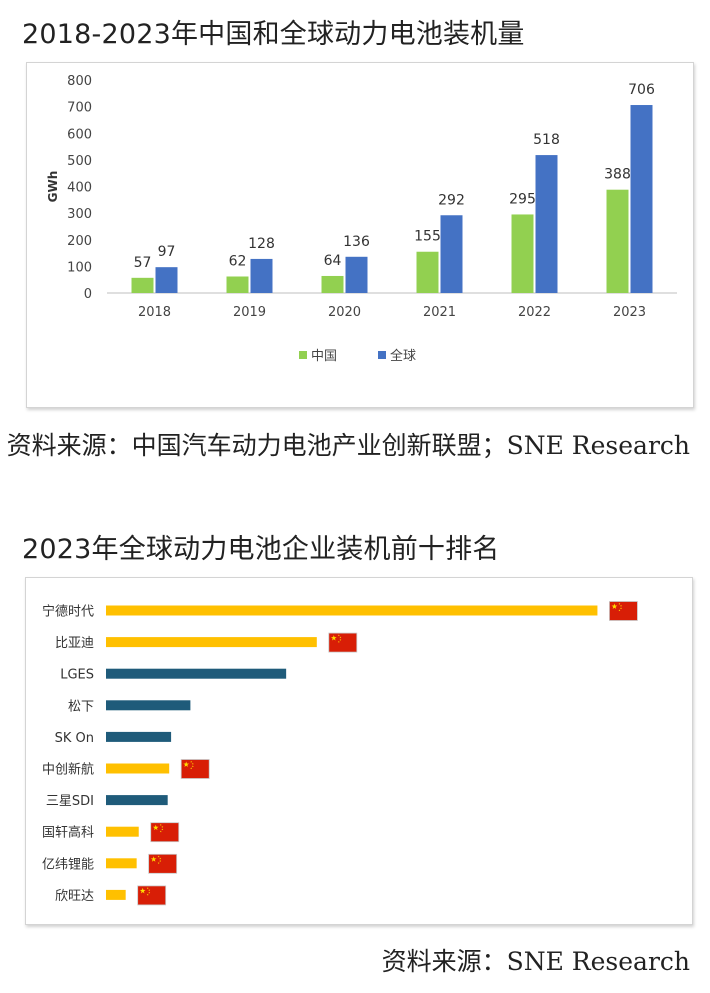 Image resolution: width=710 pixels, height=993 pixels. I want to click on y-tick-label: 300, so click(79, 214).